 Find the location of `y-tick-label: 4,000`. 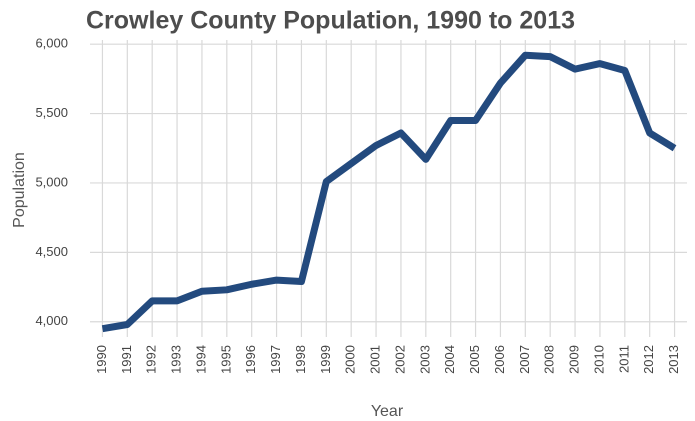

y-tick-label: 4,000 is located at coordinates (51, 320).